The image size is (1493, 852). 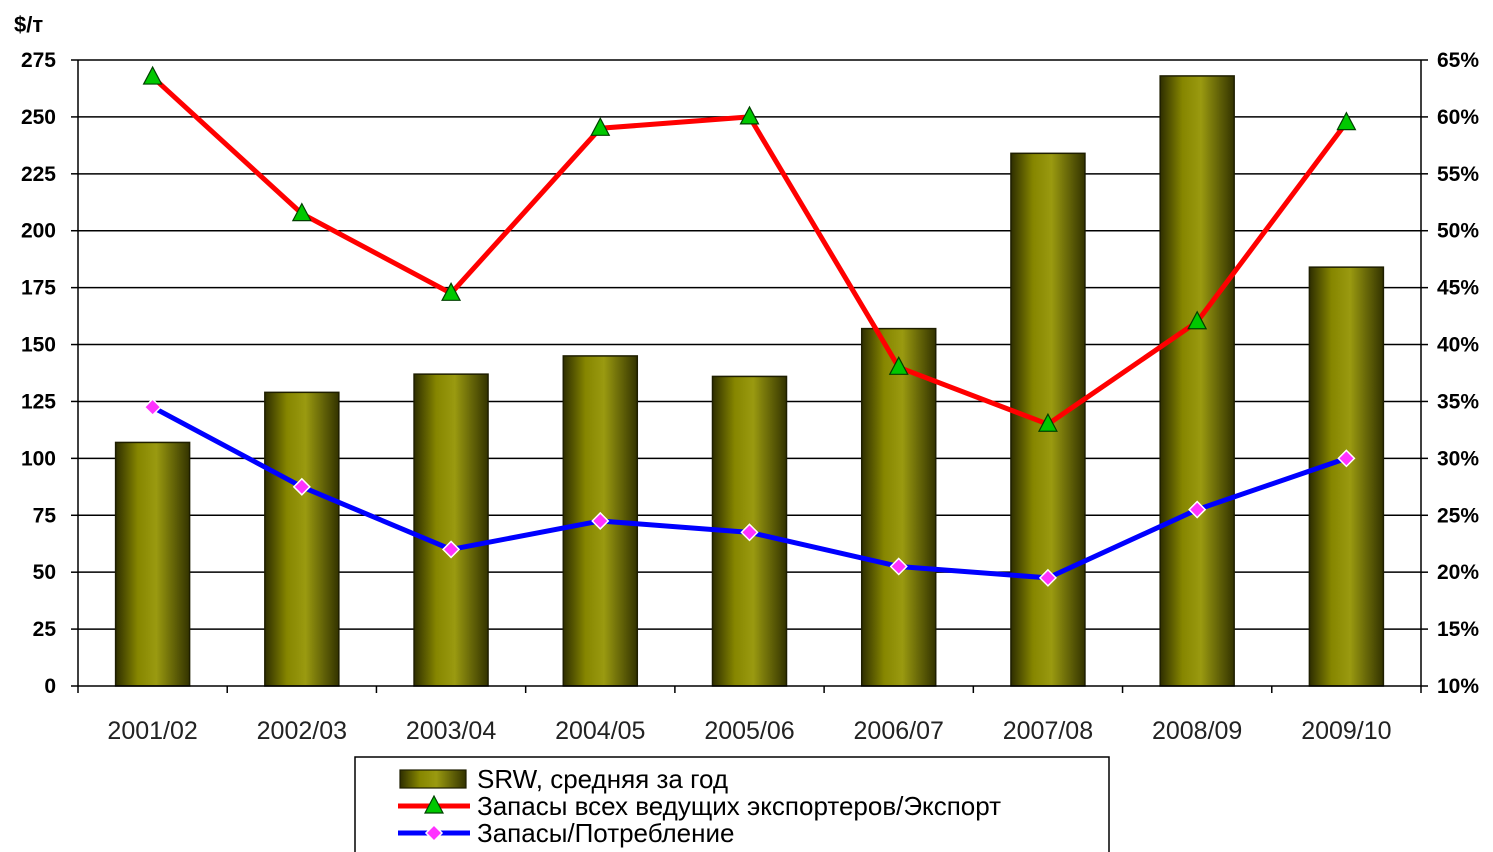 I want to click on legend-swatch-bar, so click(x=433, y=779).